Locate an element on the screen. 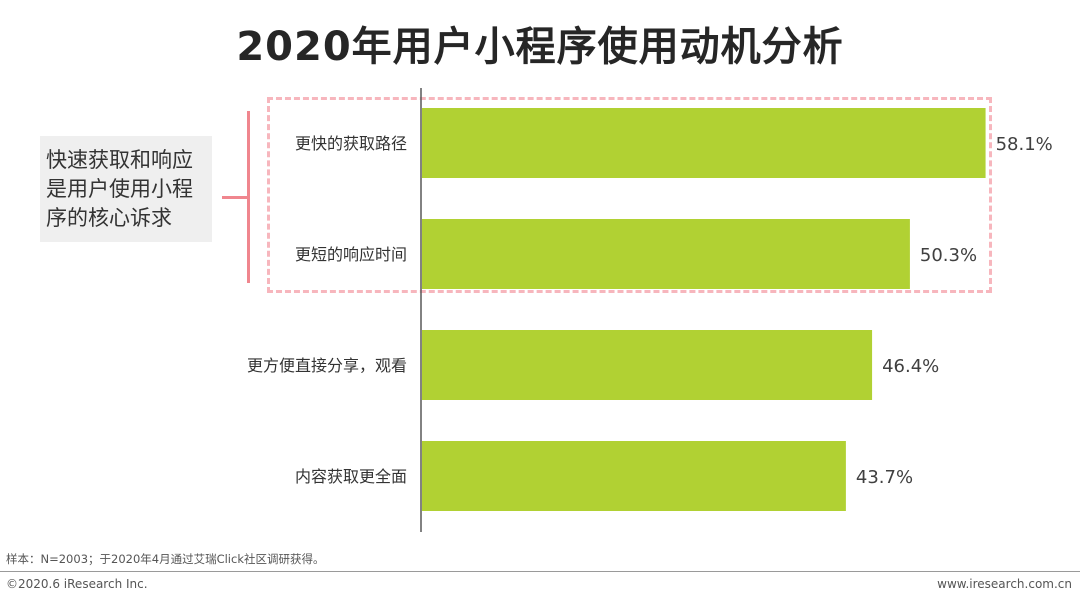  callout-box: 快速获取和响应是用户使用小程序的核心诉求 is located at coordinates (126, 189).